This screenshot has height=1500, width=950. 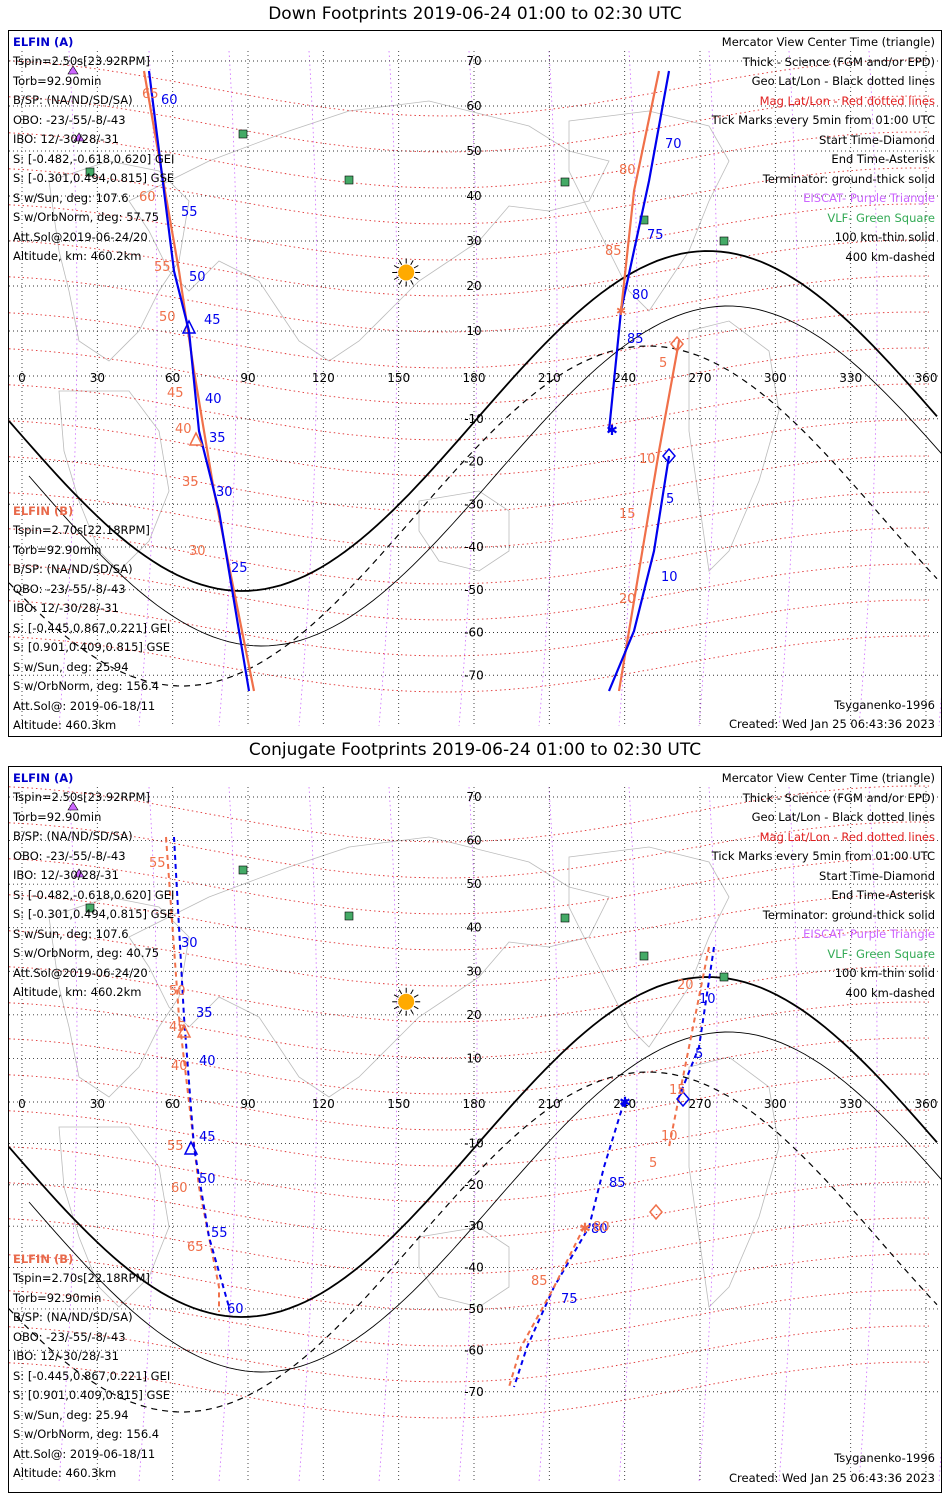 What do you see at coordinates (183, 429) in the screenshot?
I see `elfin-b-tick-label: 40` at bounding box center [183, 429].